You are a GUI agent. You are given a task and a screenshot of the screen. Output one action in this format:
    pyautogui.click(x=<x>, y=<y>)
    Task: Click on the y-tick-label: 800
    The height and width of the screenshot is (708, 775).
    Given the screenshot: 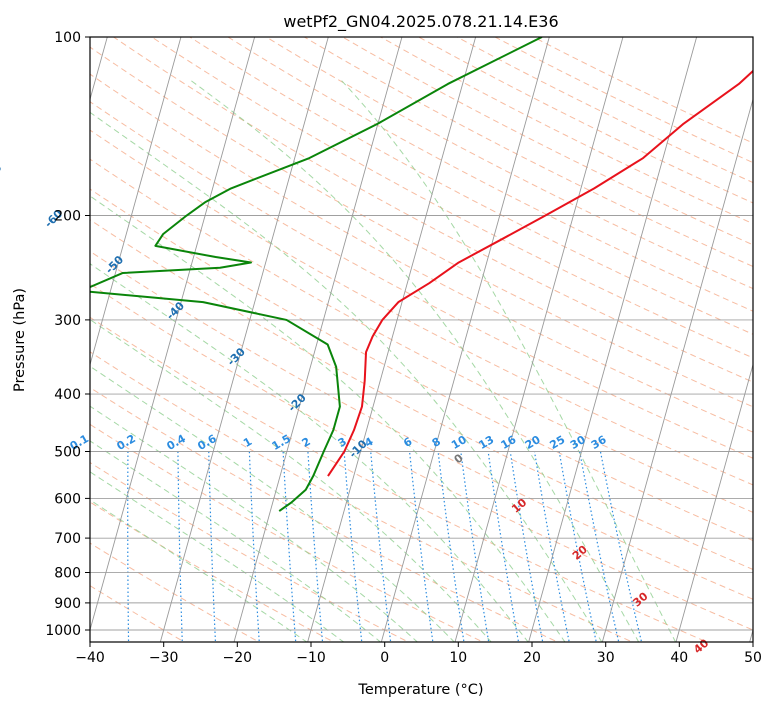 What is the action you would take?
    pyautogui.click(x=67, y=574)
    